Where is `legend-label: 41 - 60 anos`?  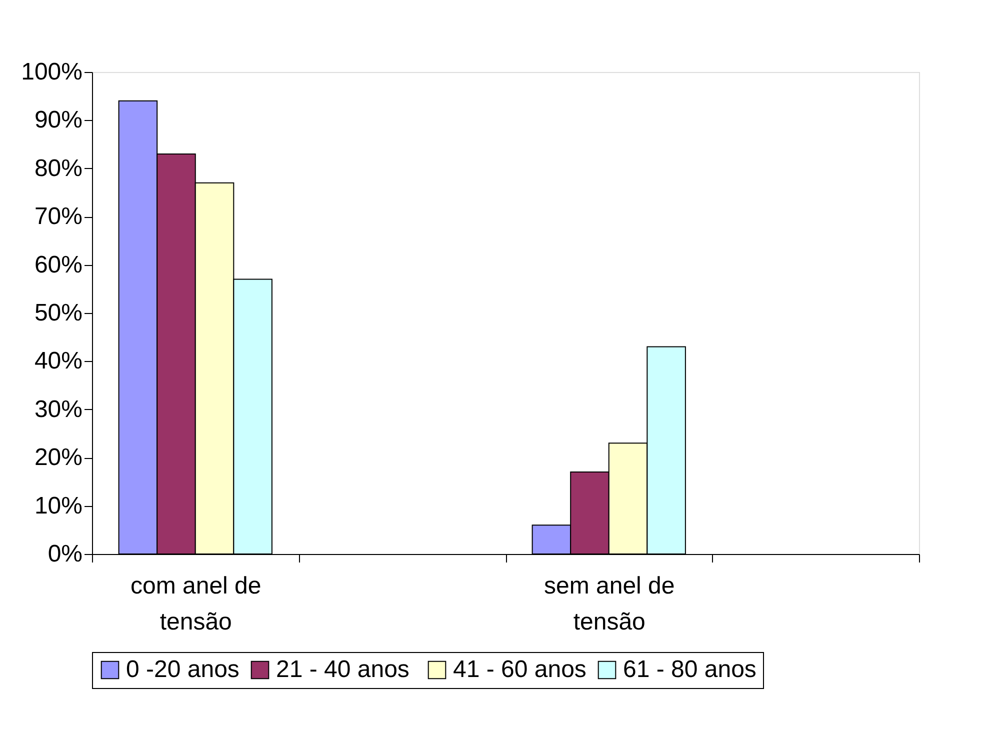 legend-label: 41 - 60 anos is located at coordinates (519, 669).